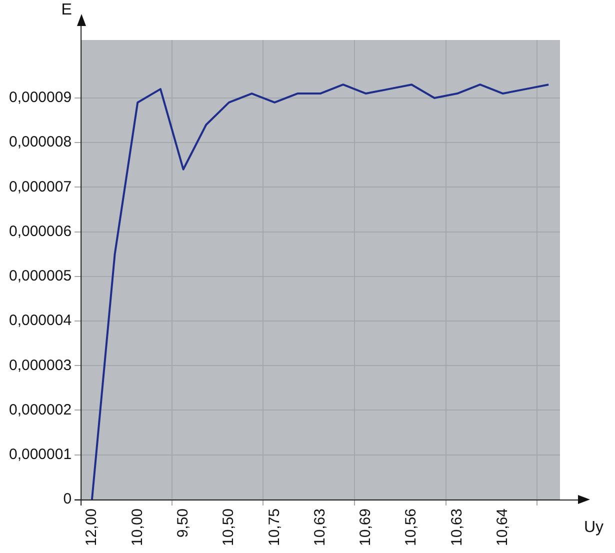 Image resolution: width=615 pixels, height=553 pixels. I want to click on x-axis-title: Uy, so click(594, 527).